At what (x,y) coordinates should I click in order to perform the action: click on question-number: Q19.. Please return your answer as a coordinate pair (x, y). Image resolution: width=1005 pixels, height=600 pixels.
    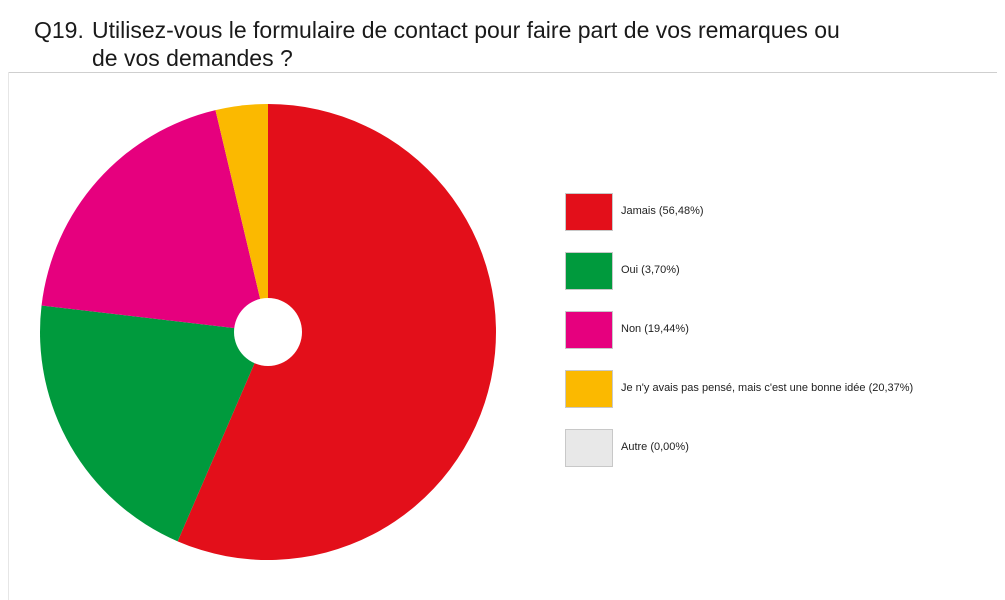
    Looking at the image, I should click on (59, 30).